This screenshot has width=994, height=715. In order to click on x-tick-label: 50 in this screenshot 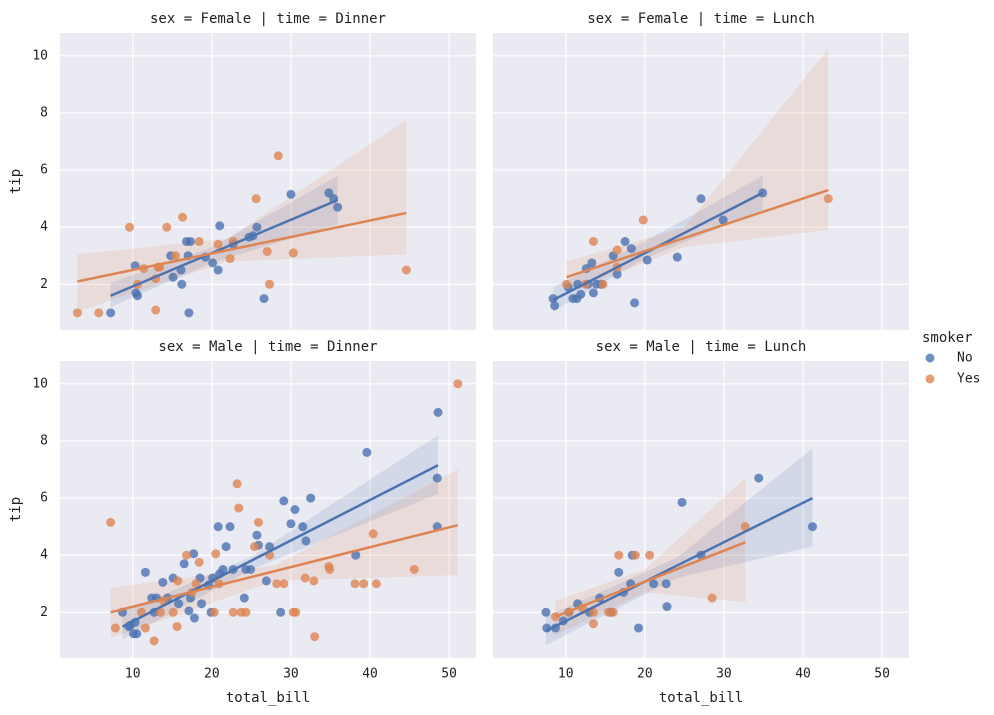, I will do `click(882, 674)`.